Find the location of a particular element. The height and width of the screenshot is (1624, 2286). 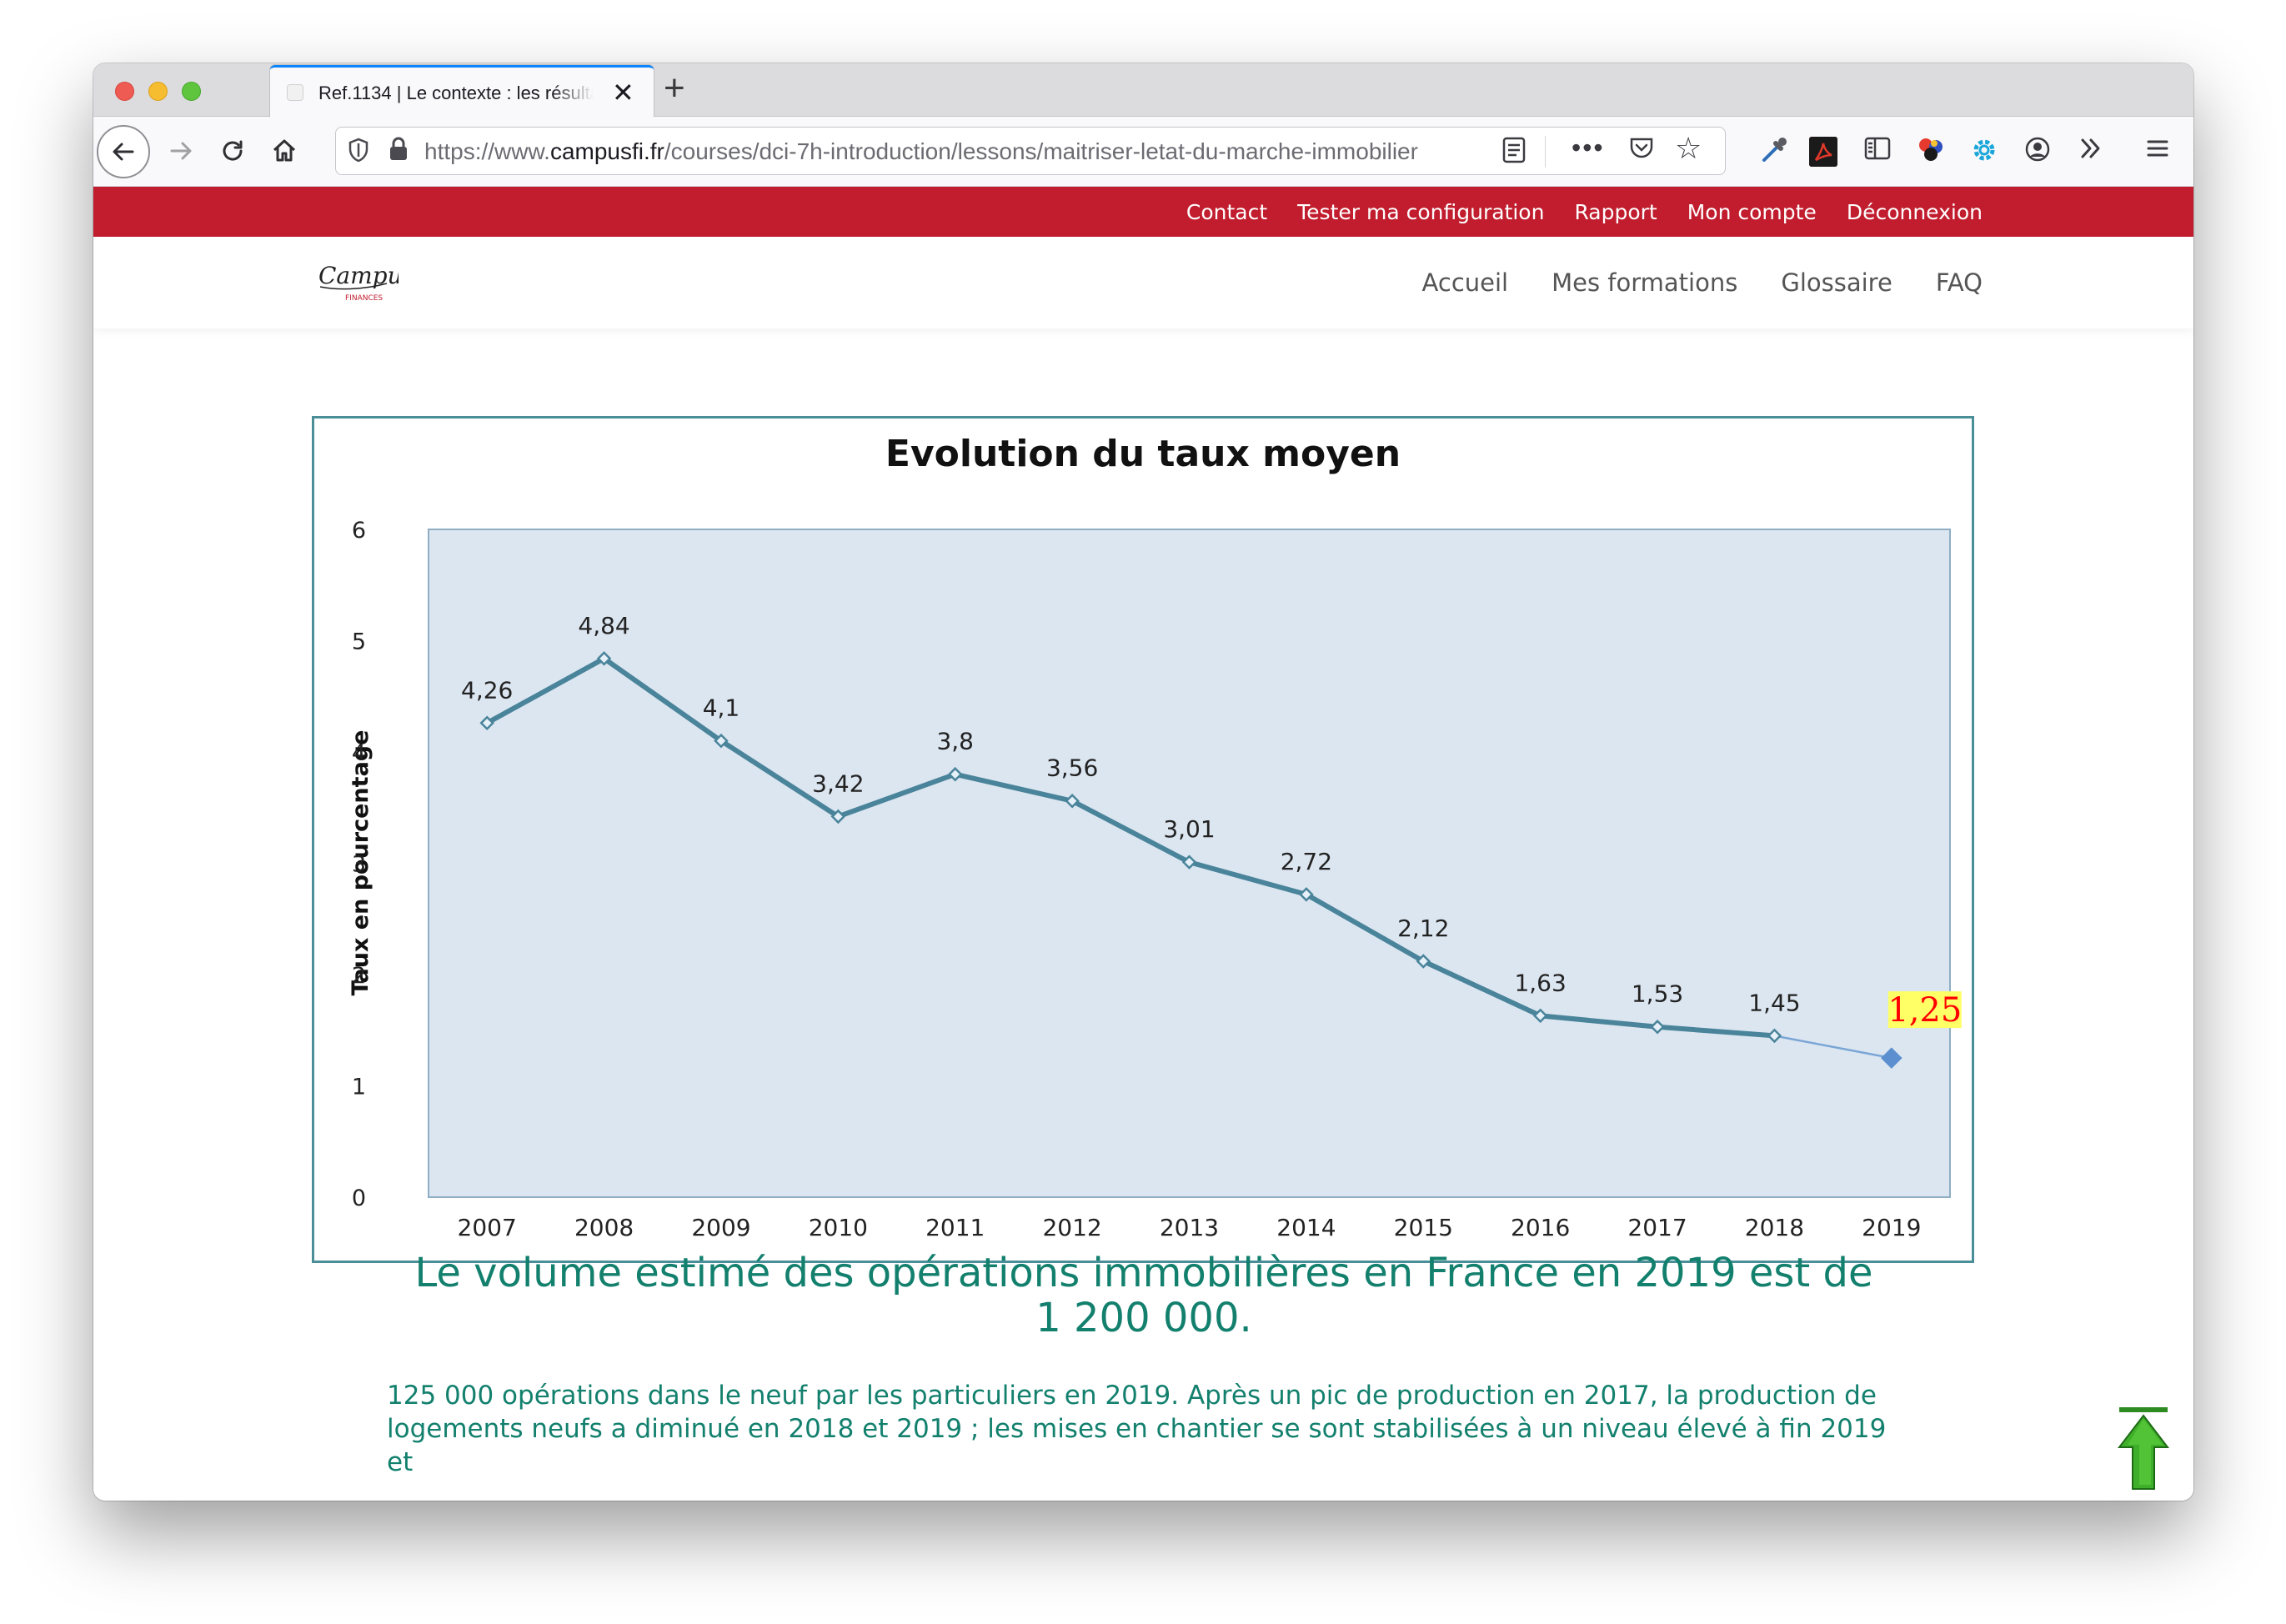

reload-icon is located at coordinates (232, 151).